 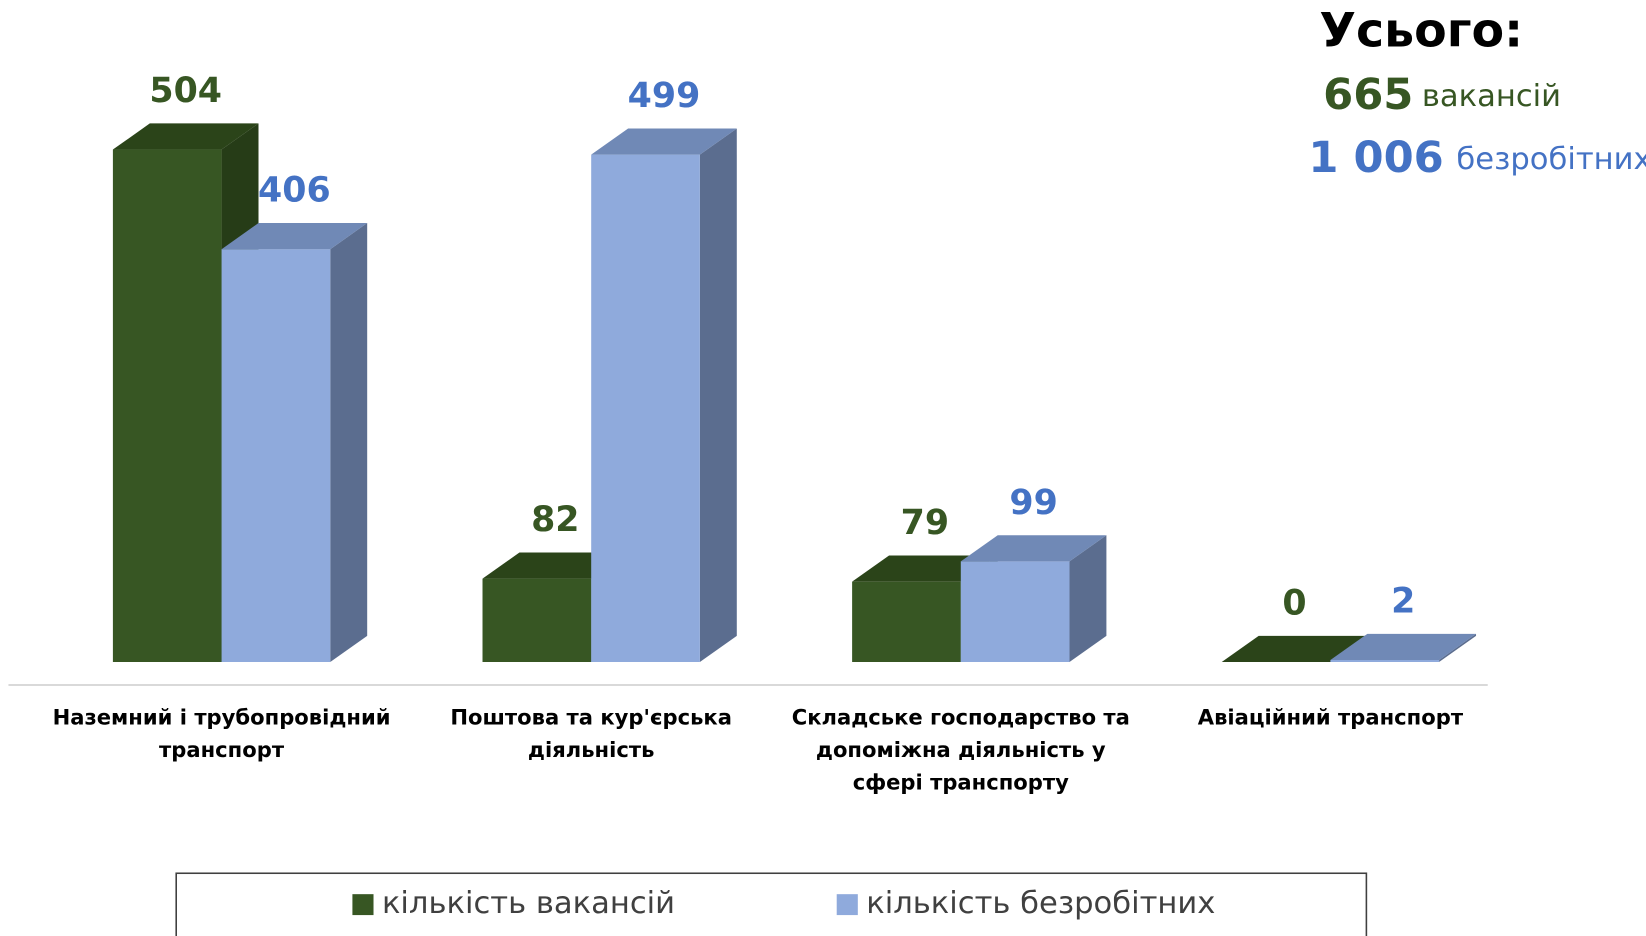 What do you see at coordinates (1040, 903) in the screenshot?
I see `legend-label: кількість безробітних` at bounding box center [1040, 903].